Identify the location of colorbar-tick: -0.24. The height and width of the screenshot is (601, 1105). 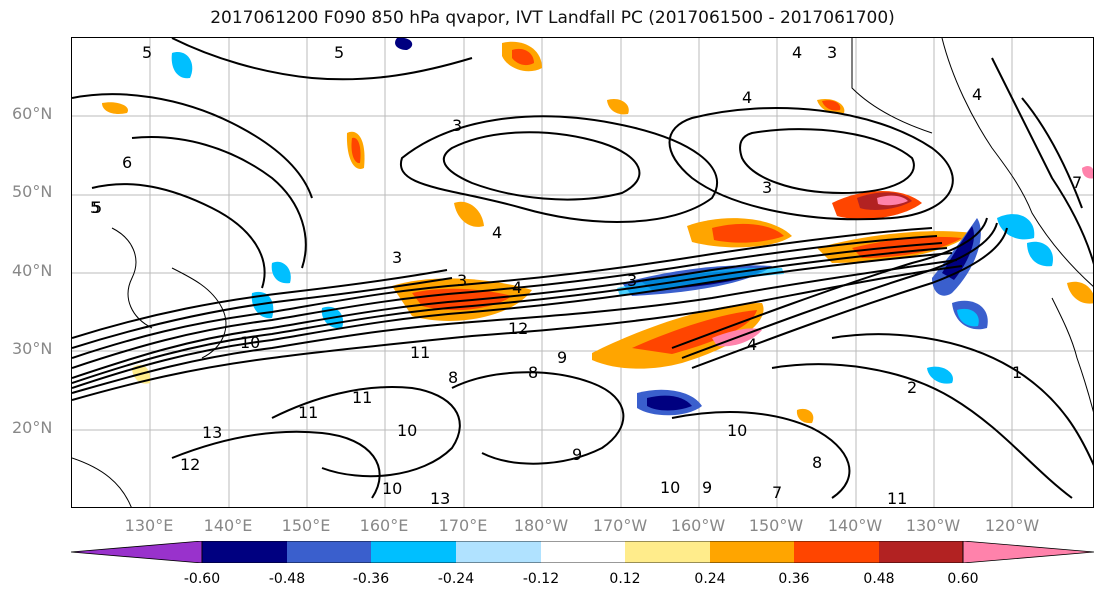
(456, 579).